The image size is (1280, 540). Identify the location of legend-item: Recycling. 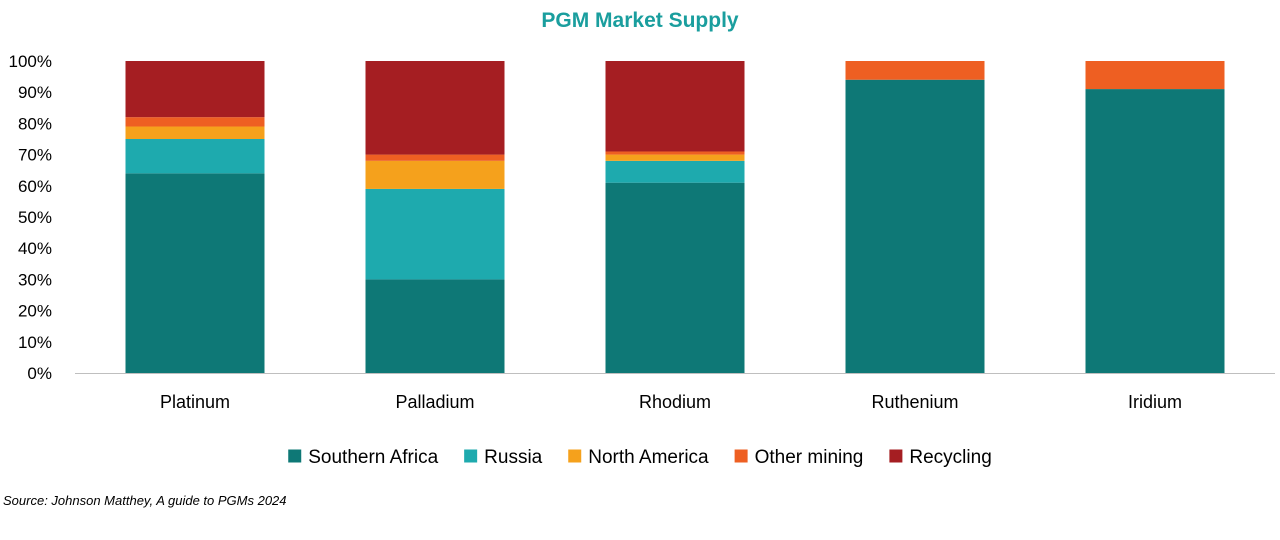
(940, 457).